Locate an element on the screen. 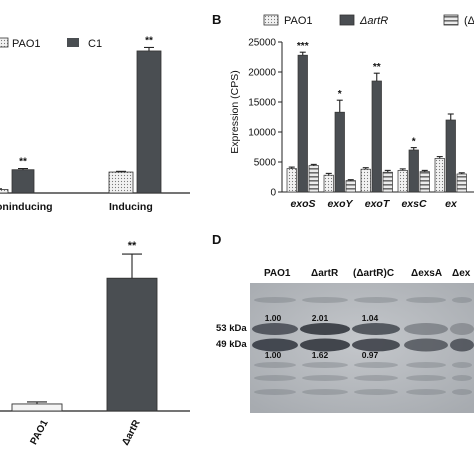  panel-b-y-tick-label-3: 15000 is located at coordinates (262, 103).